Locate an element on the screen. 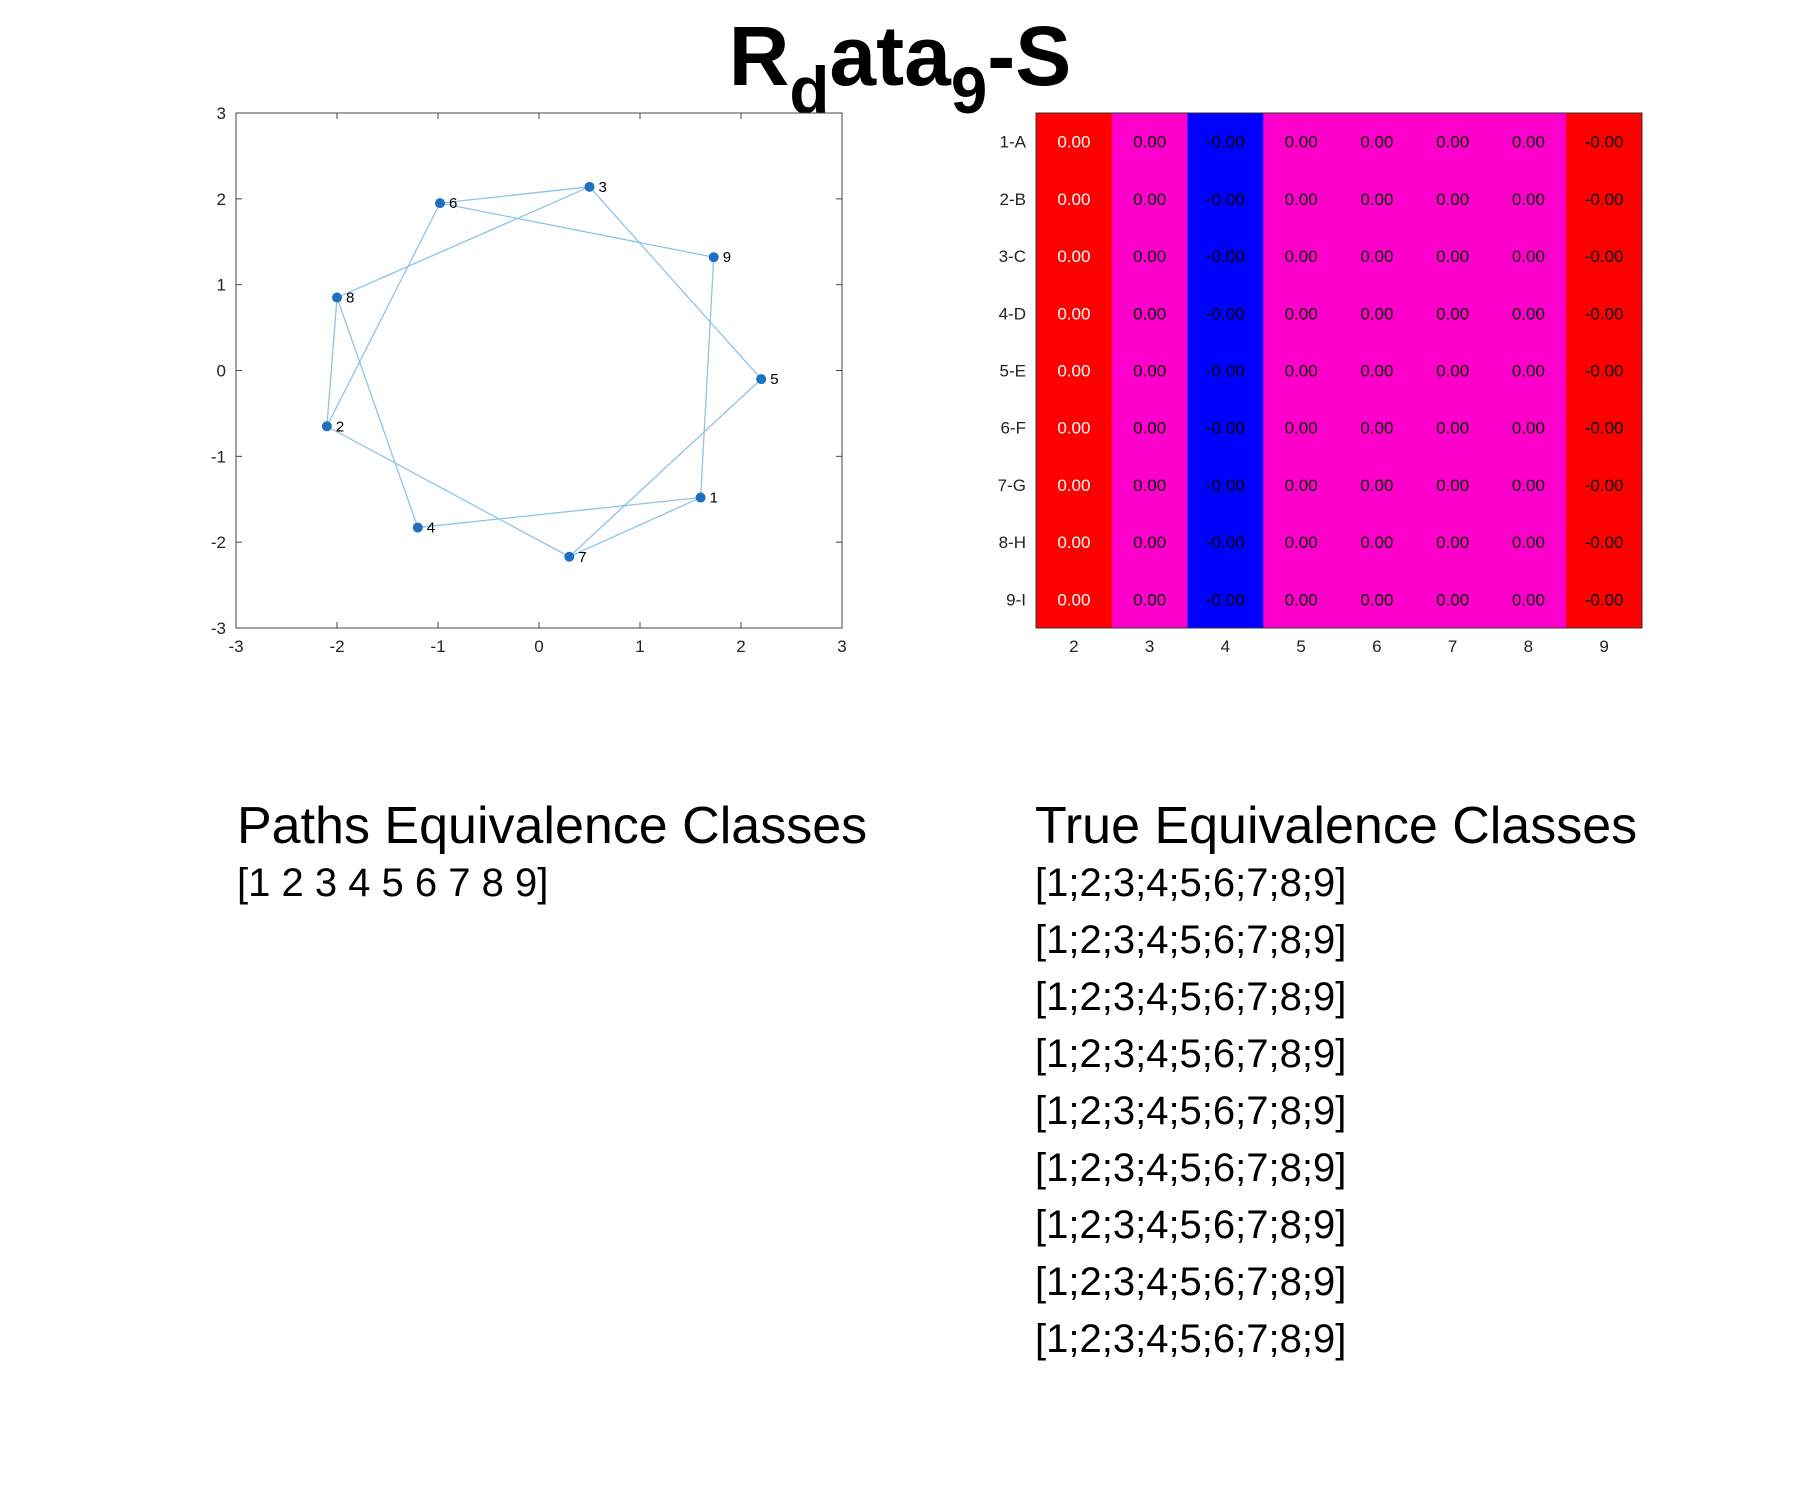 This screenshot has height=1500, width=1800. true-heading: True Equivalence Classes is located at coordinates (1336, 826).